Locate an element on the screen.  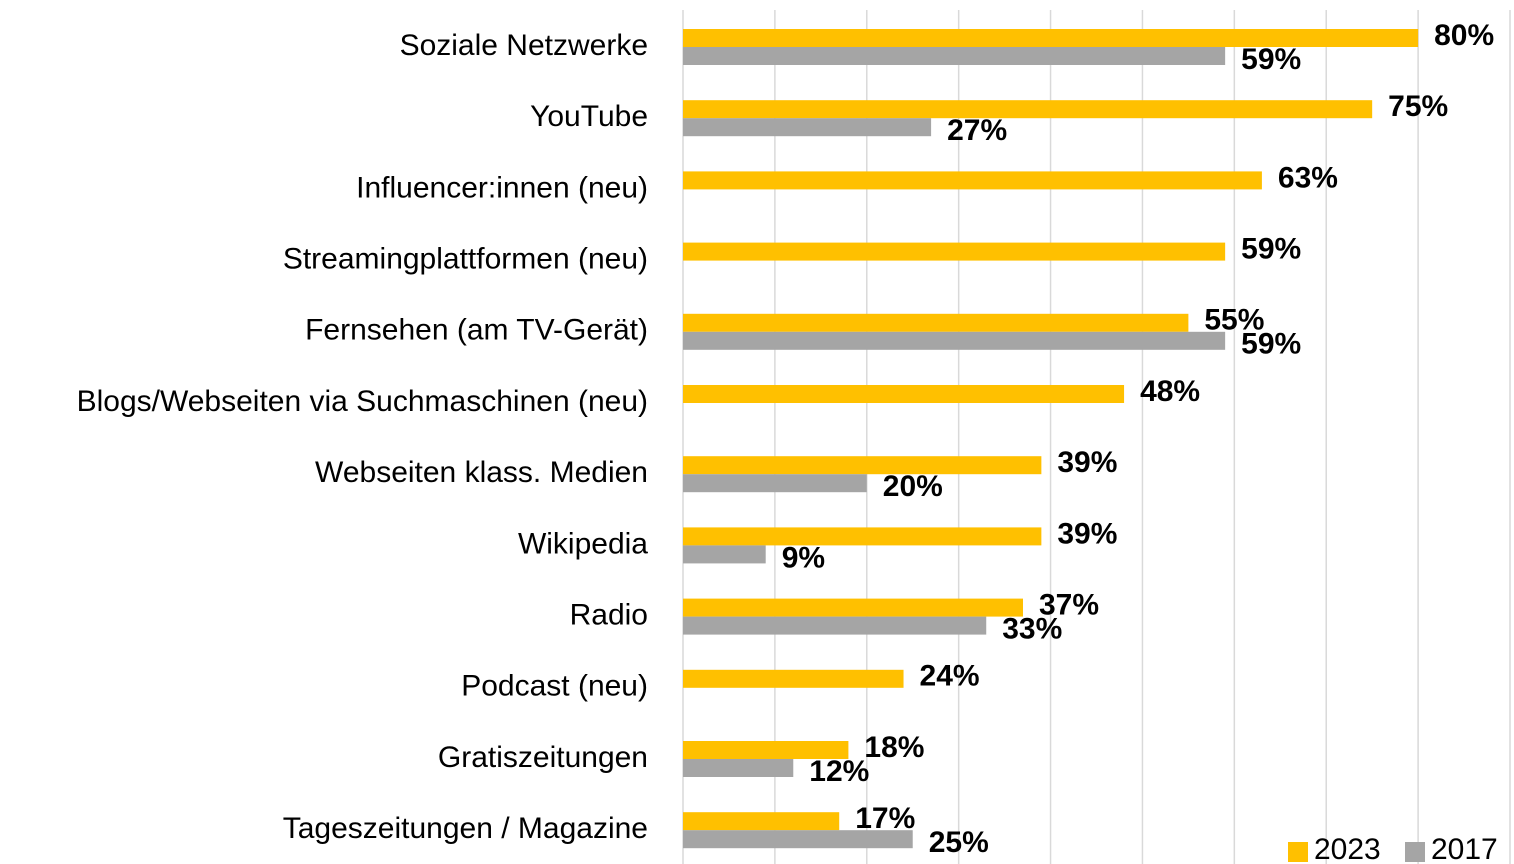
category-label: Podcast (neu) is located at coordinates (554, 686).